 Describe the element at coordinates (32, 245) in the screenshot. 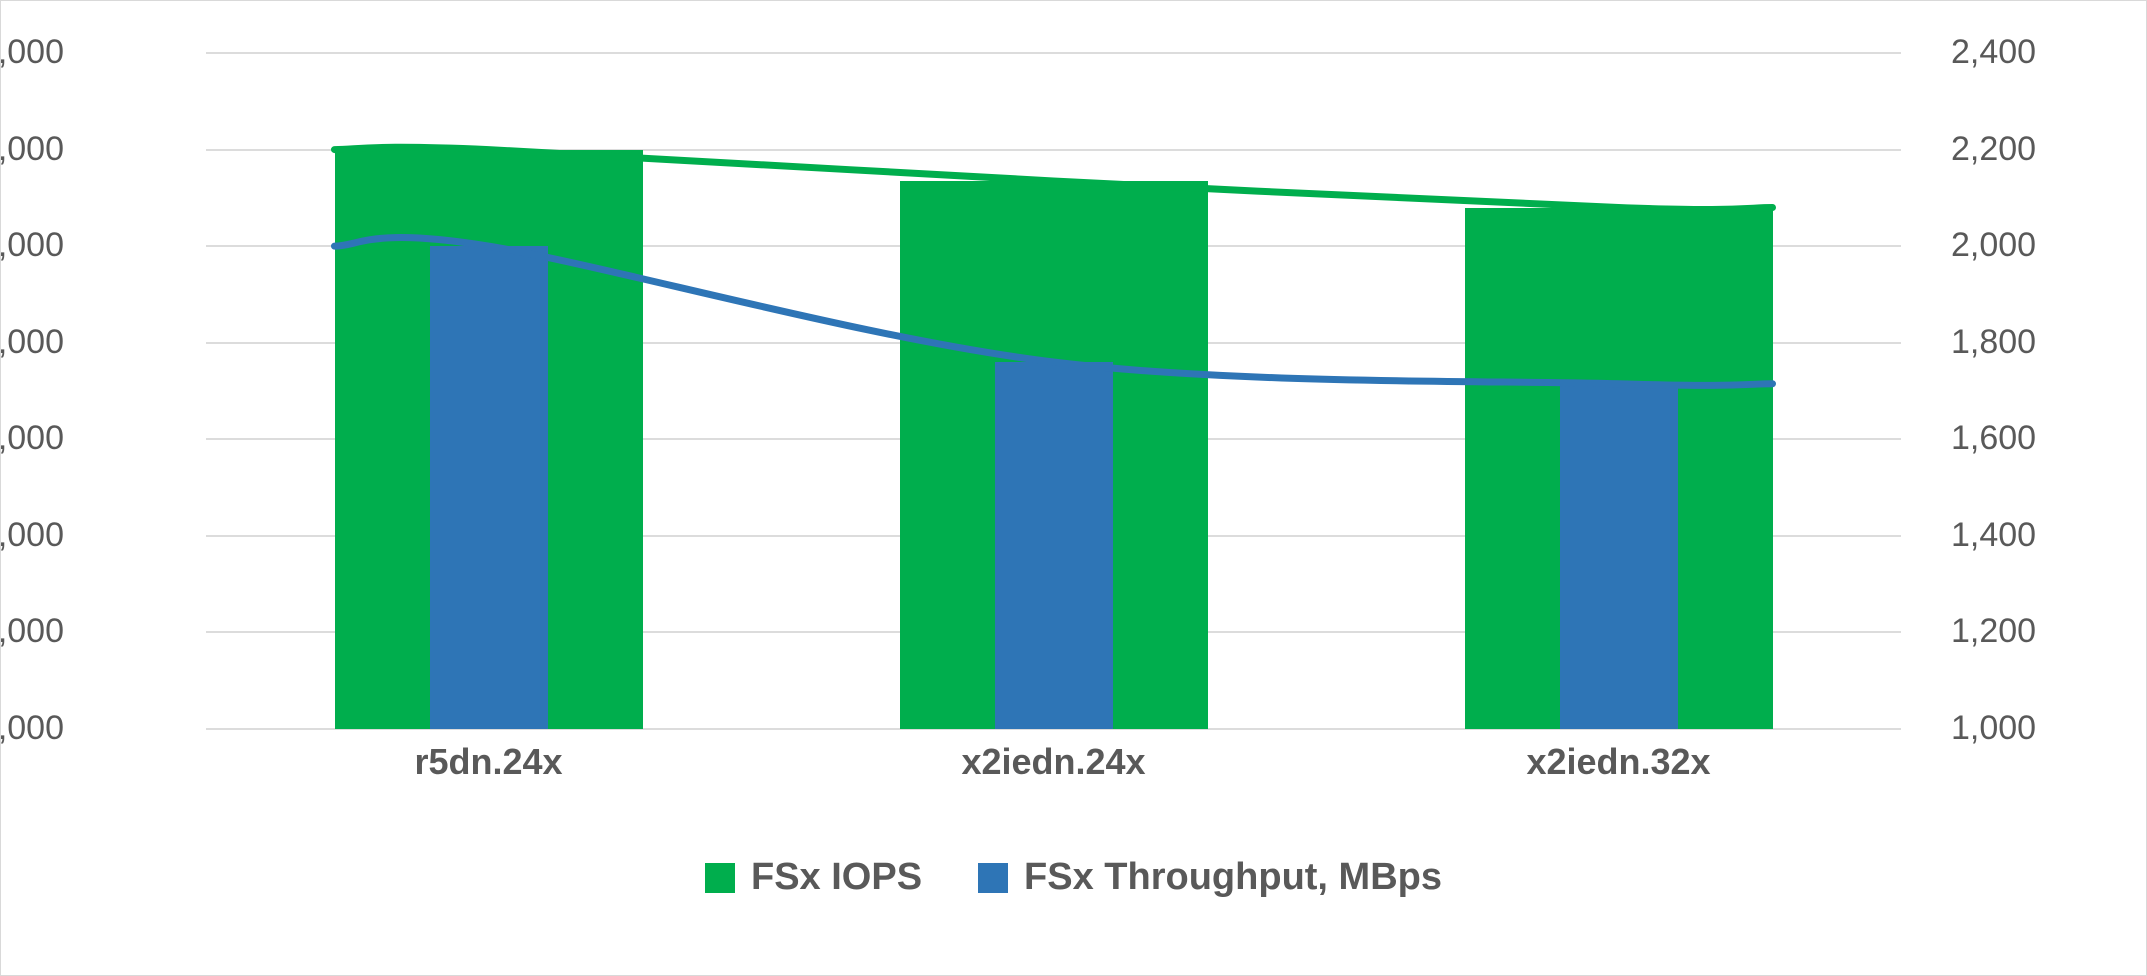

I see `left-axis-tick-label: 200,000` at that location.